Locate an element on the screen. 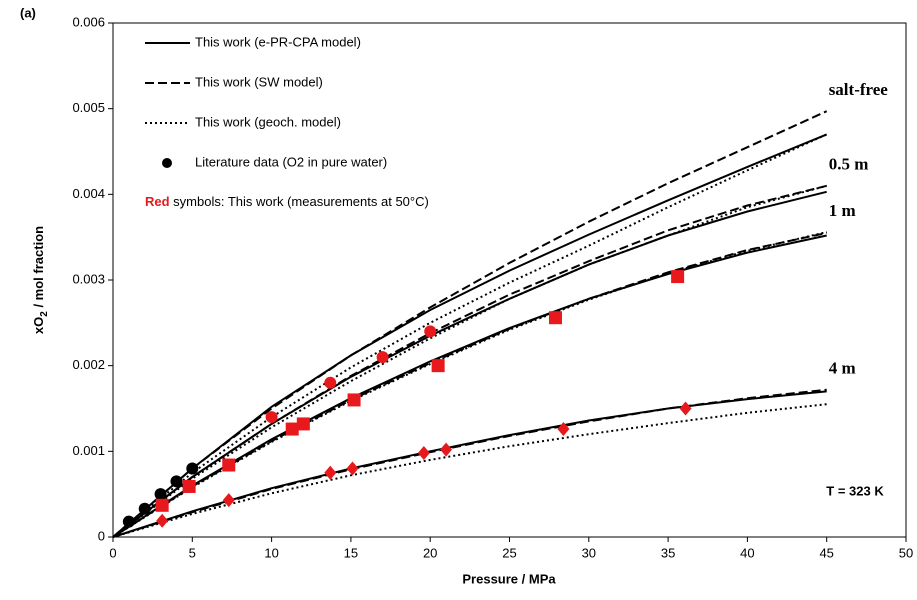 The height and width of the screenshot is (600, 917). x-tick-label: 10 is located at coordinates (271, 552).